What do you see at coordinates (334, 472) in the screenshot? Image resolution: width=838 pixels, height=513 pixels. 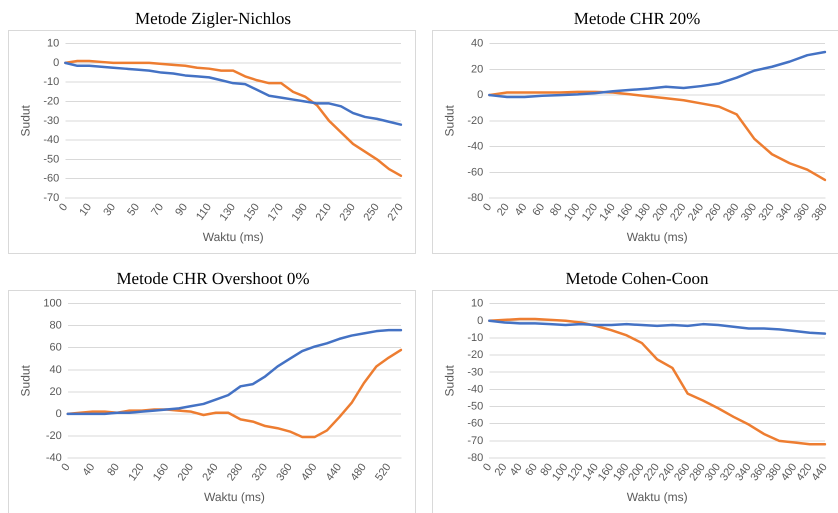 I see `x-tick-label: 440` at bounding box center [334, 472].